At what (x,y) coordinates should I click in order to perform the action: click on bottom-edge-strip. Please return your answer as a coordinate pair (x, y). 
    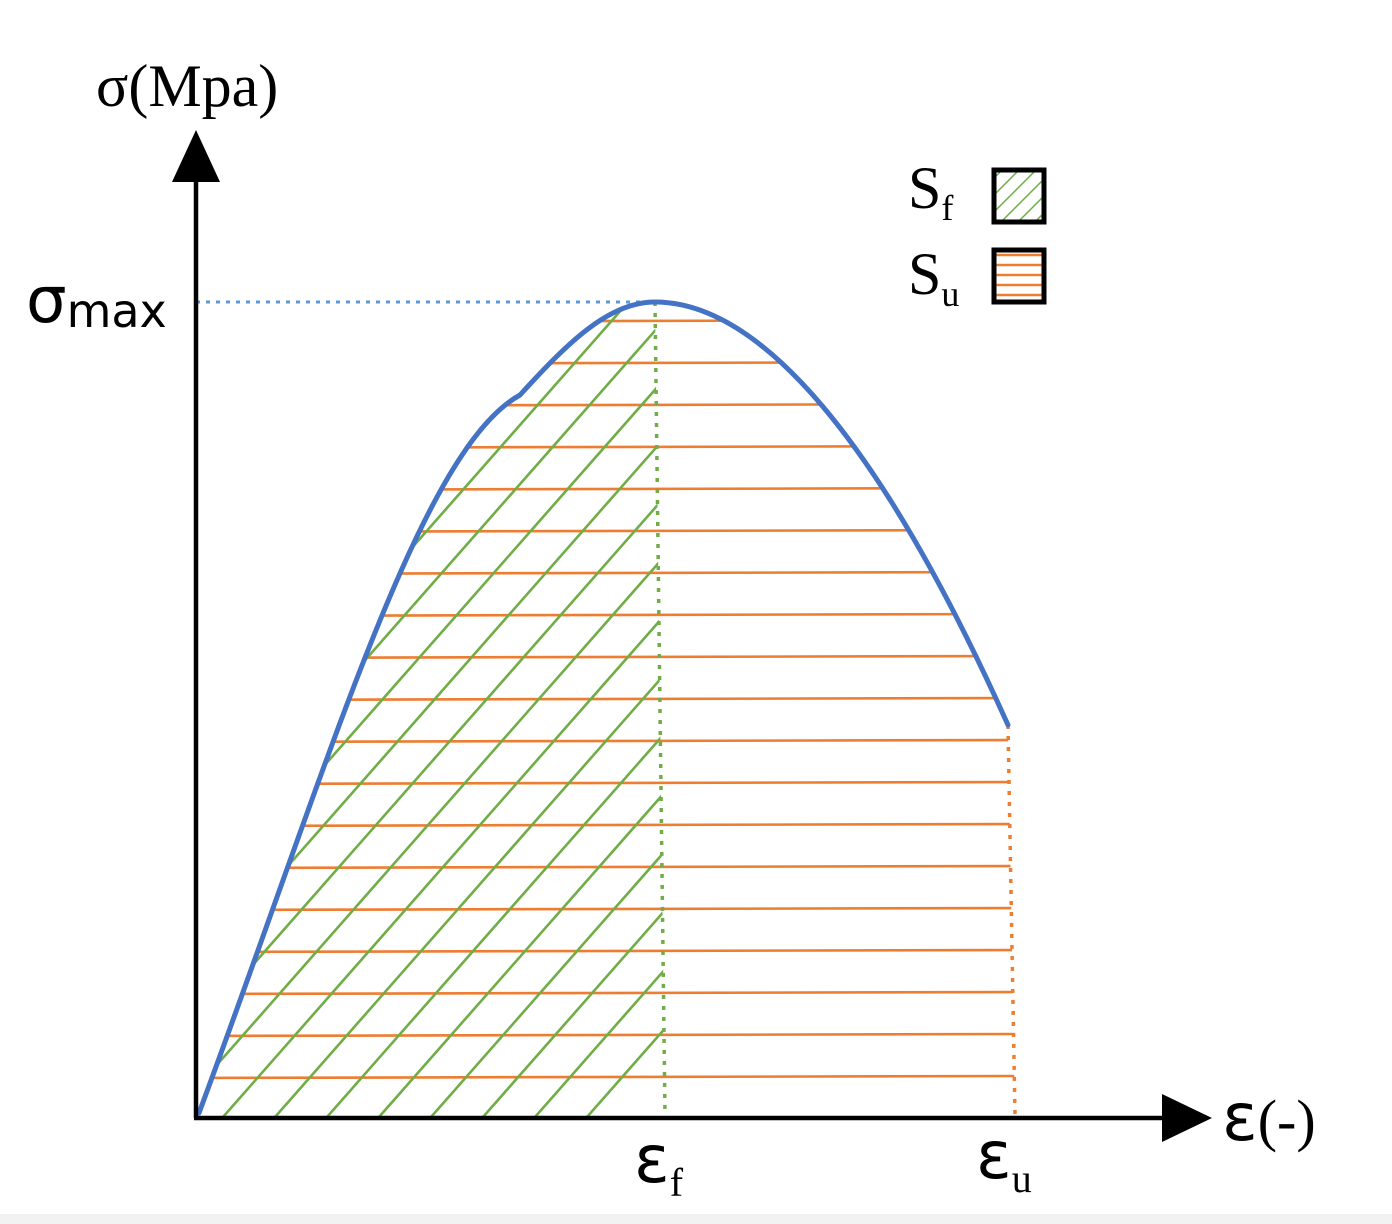
    Looking at the image, I should click on (696, 1219).